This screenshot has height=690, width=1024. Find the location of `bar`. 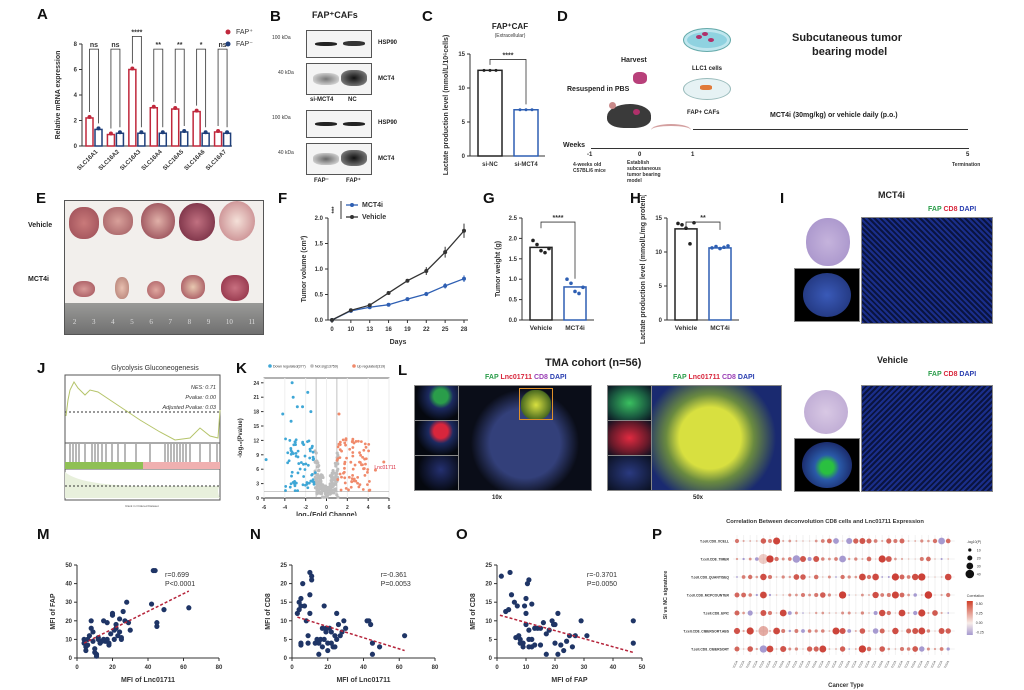

bar is located at coordinates (490, 113).